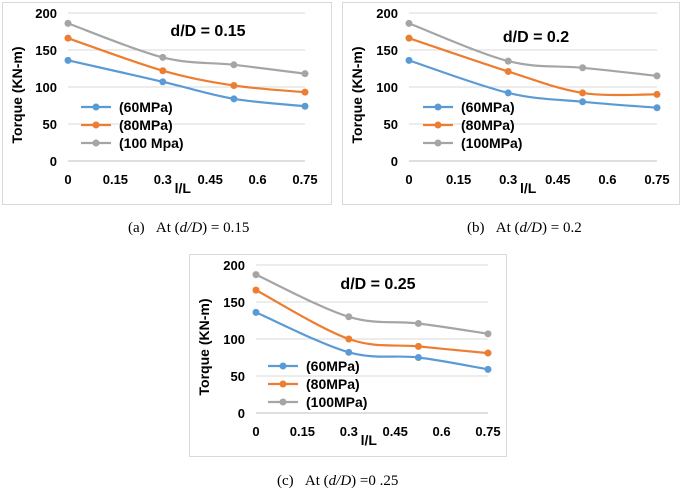 This screenshot has width=685, height=492. Describe the element at coordinates (536, 37) in the screenshot. I see `chart-title: d/D = 0.2` at that location.